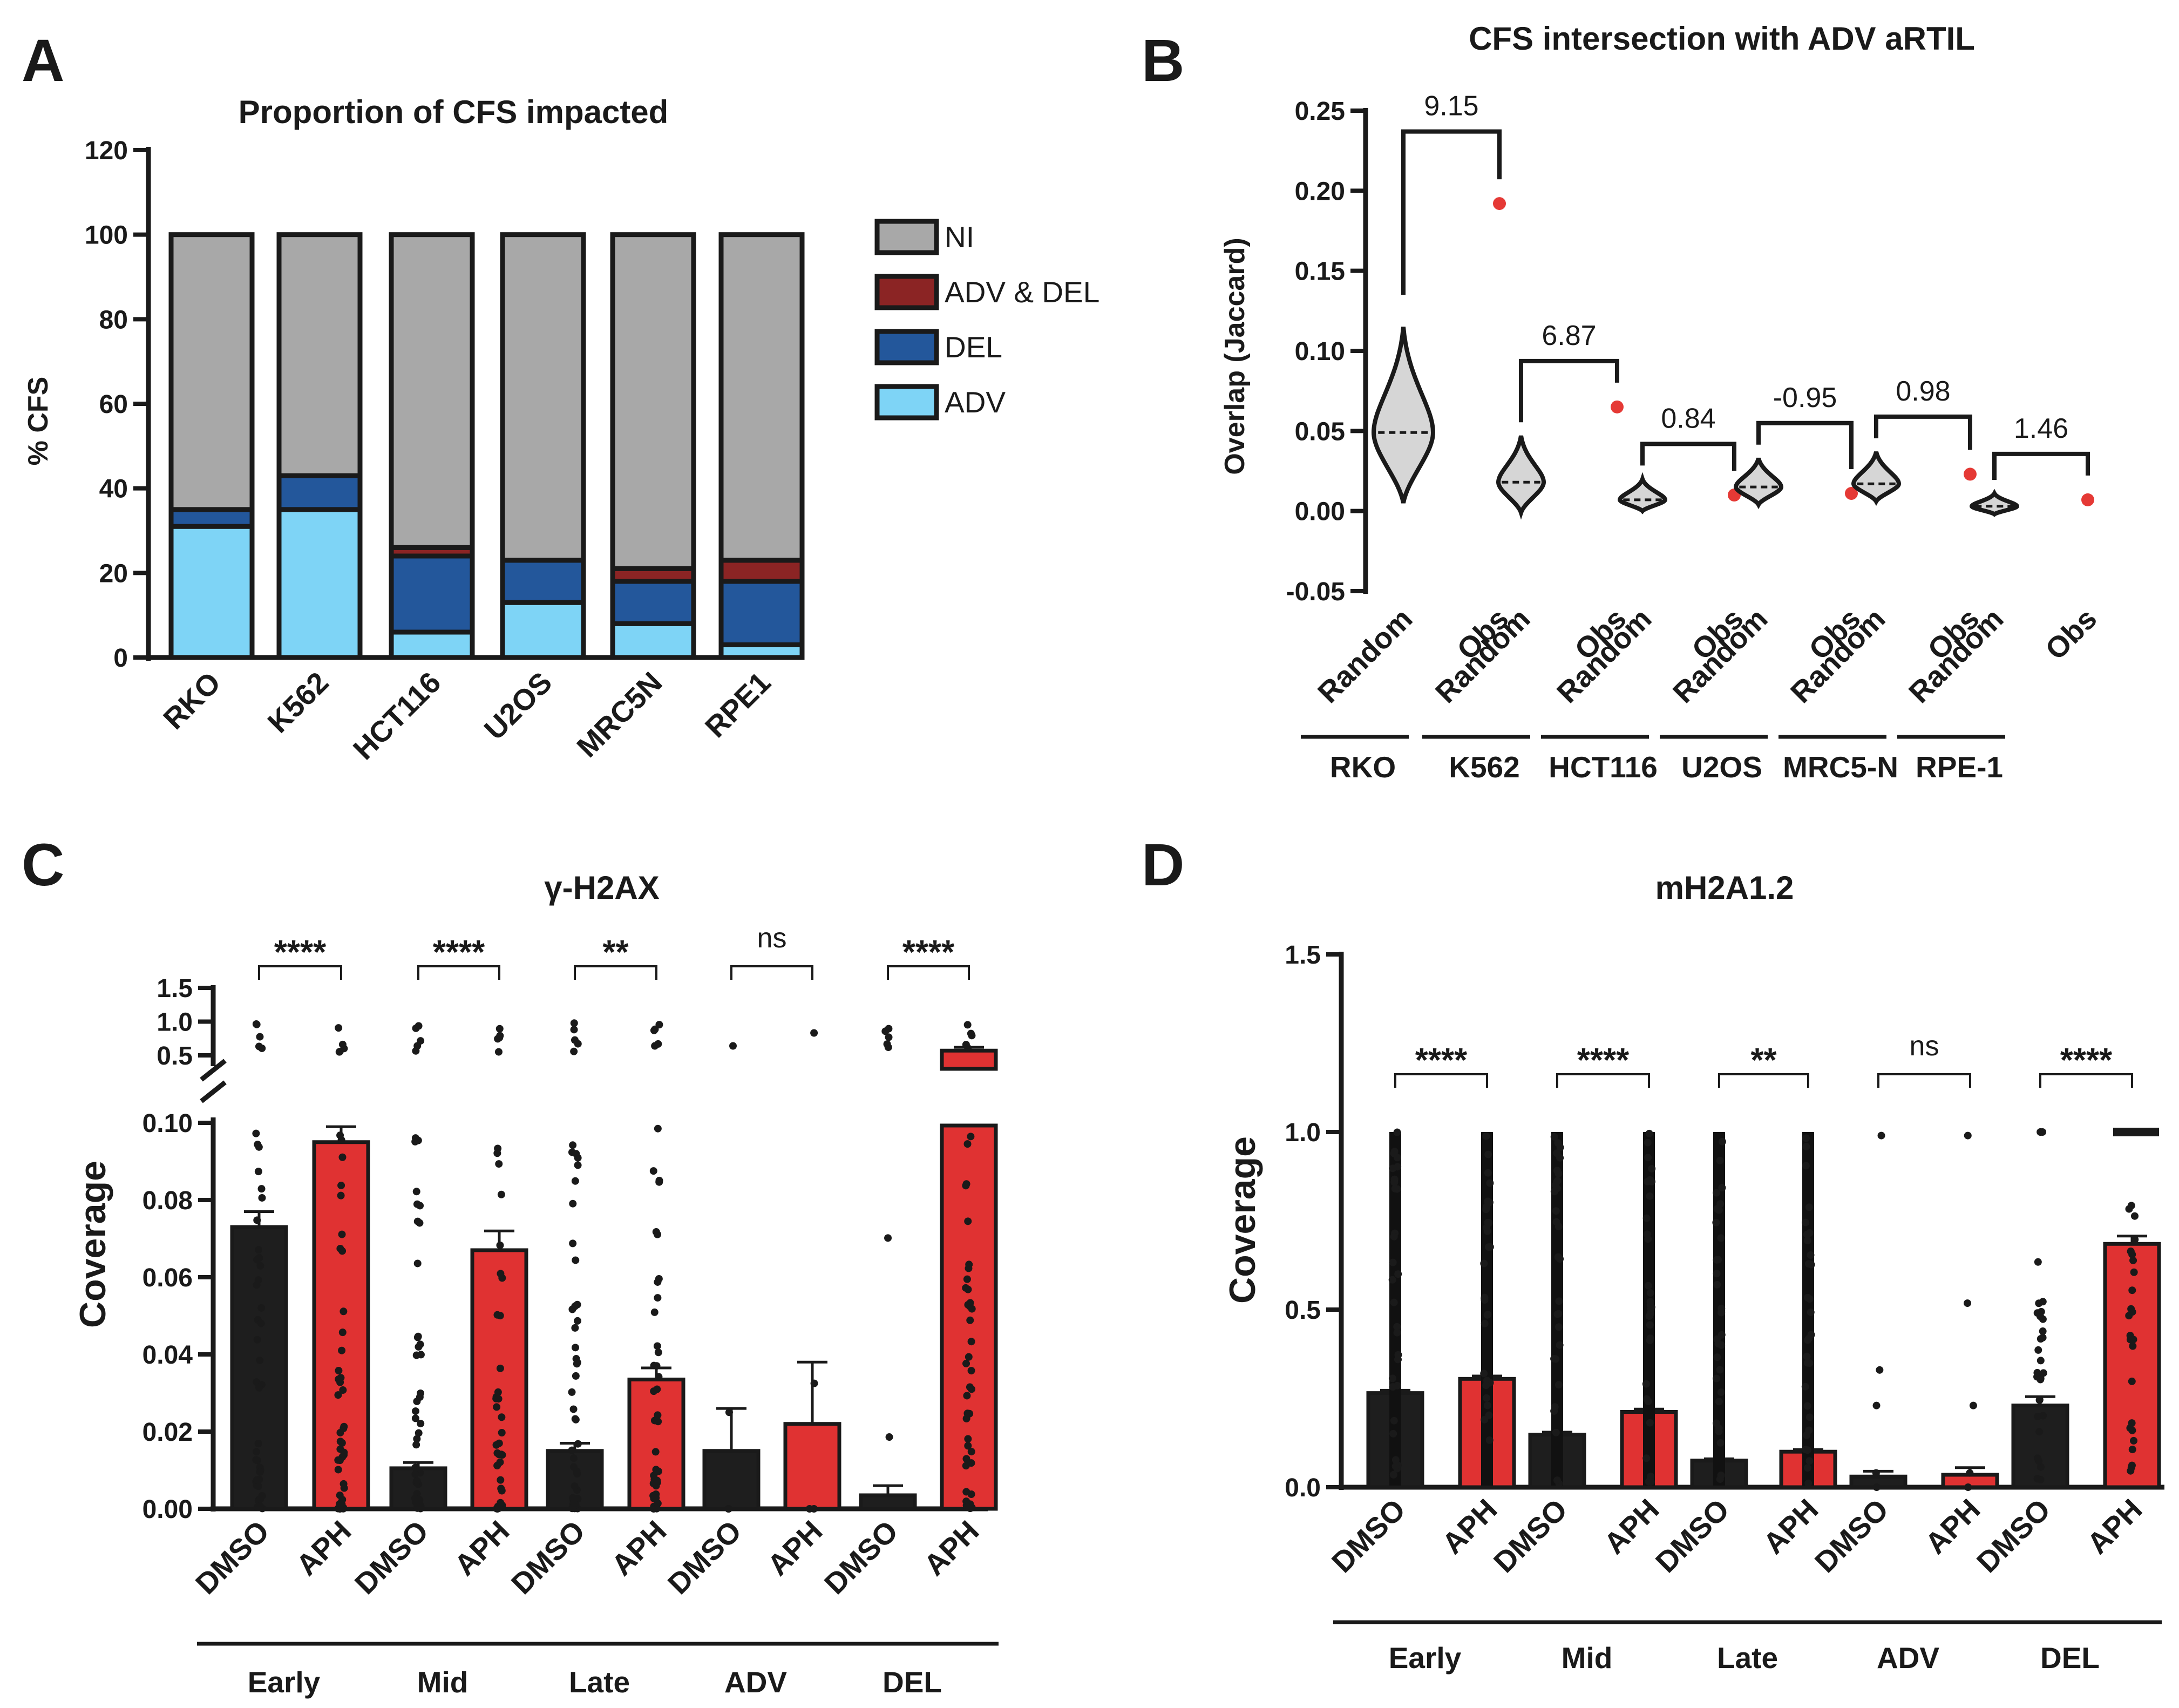  What do you see at coordinates (615, 947) in the screenshot?
I see `significance-c: **** **** ** ns ****` at bounding box center [615, 947].